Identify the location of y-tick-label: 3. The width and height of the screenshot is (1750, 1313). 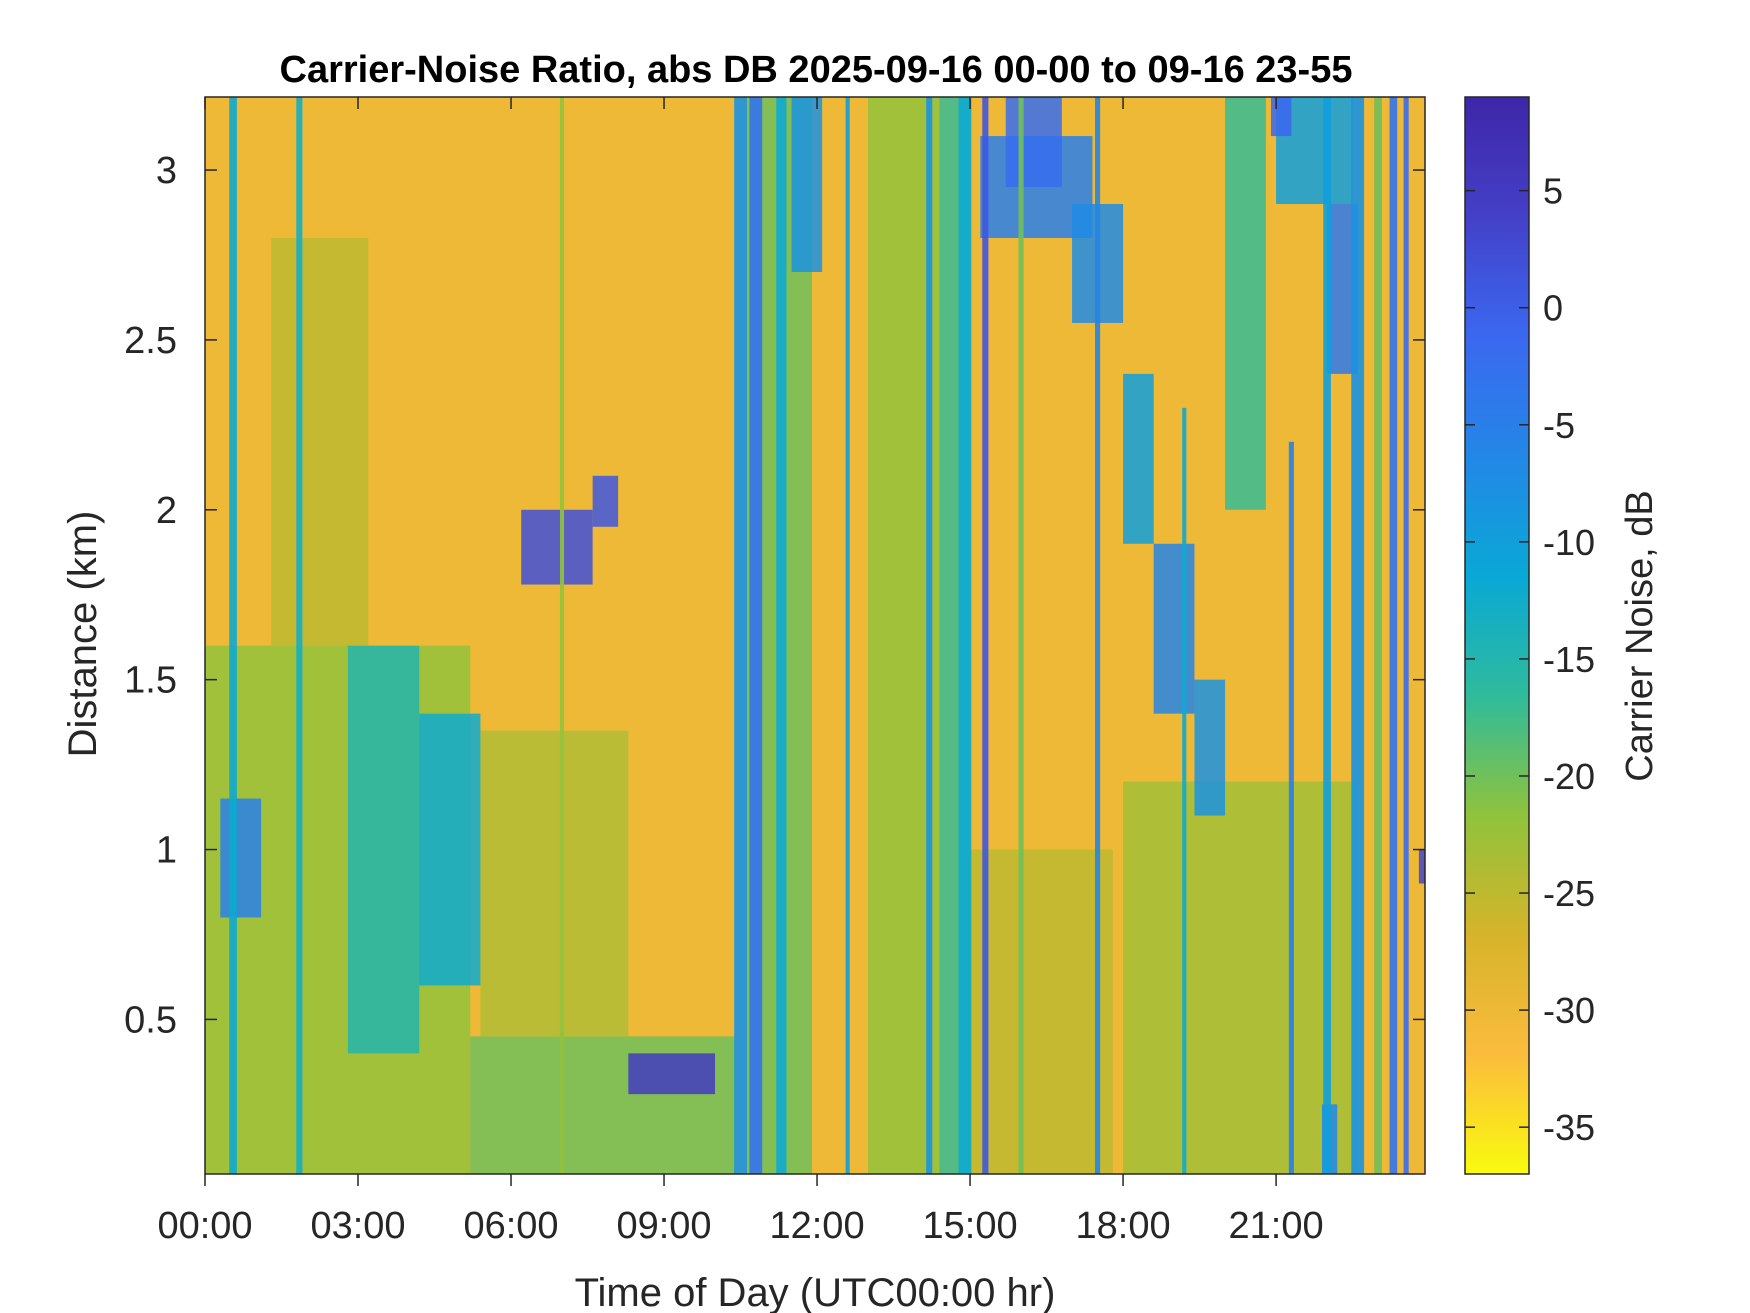
(166, 171).